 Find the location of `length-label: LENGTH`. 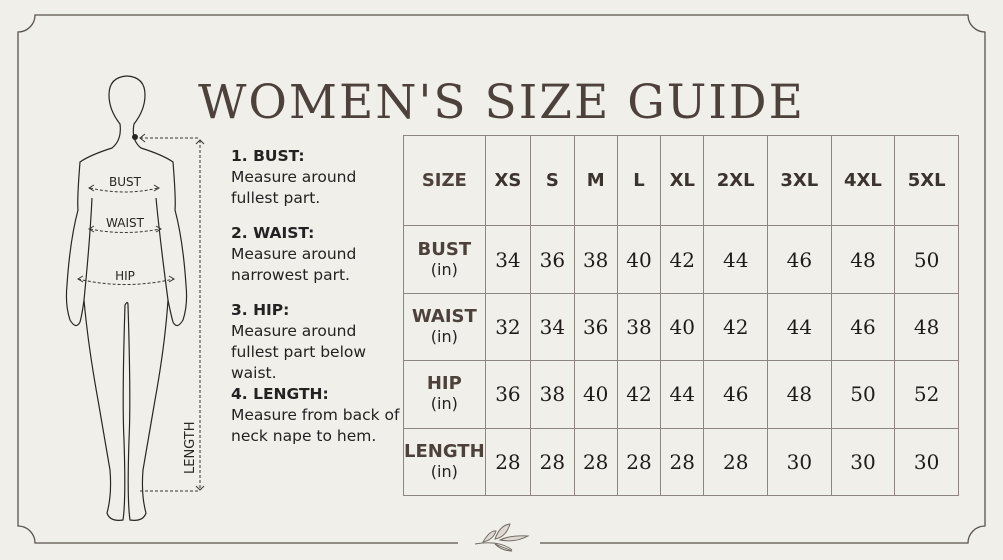

length-label: LENGTH is located at coordinates (190, 447).